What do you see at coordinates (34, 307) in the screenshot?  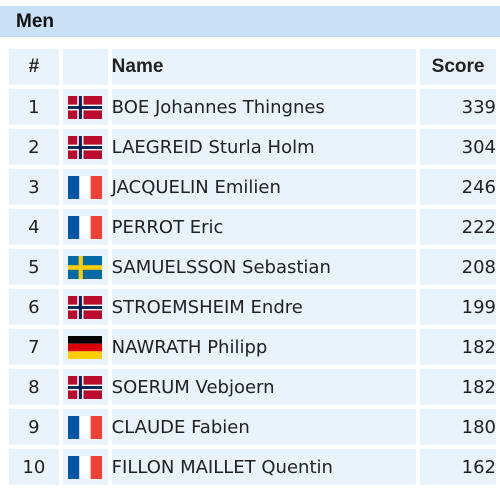 I see `rank-cell: 6` at bounding box center [34, 307].